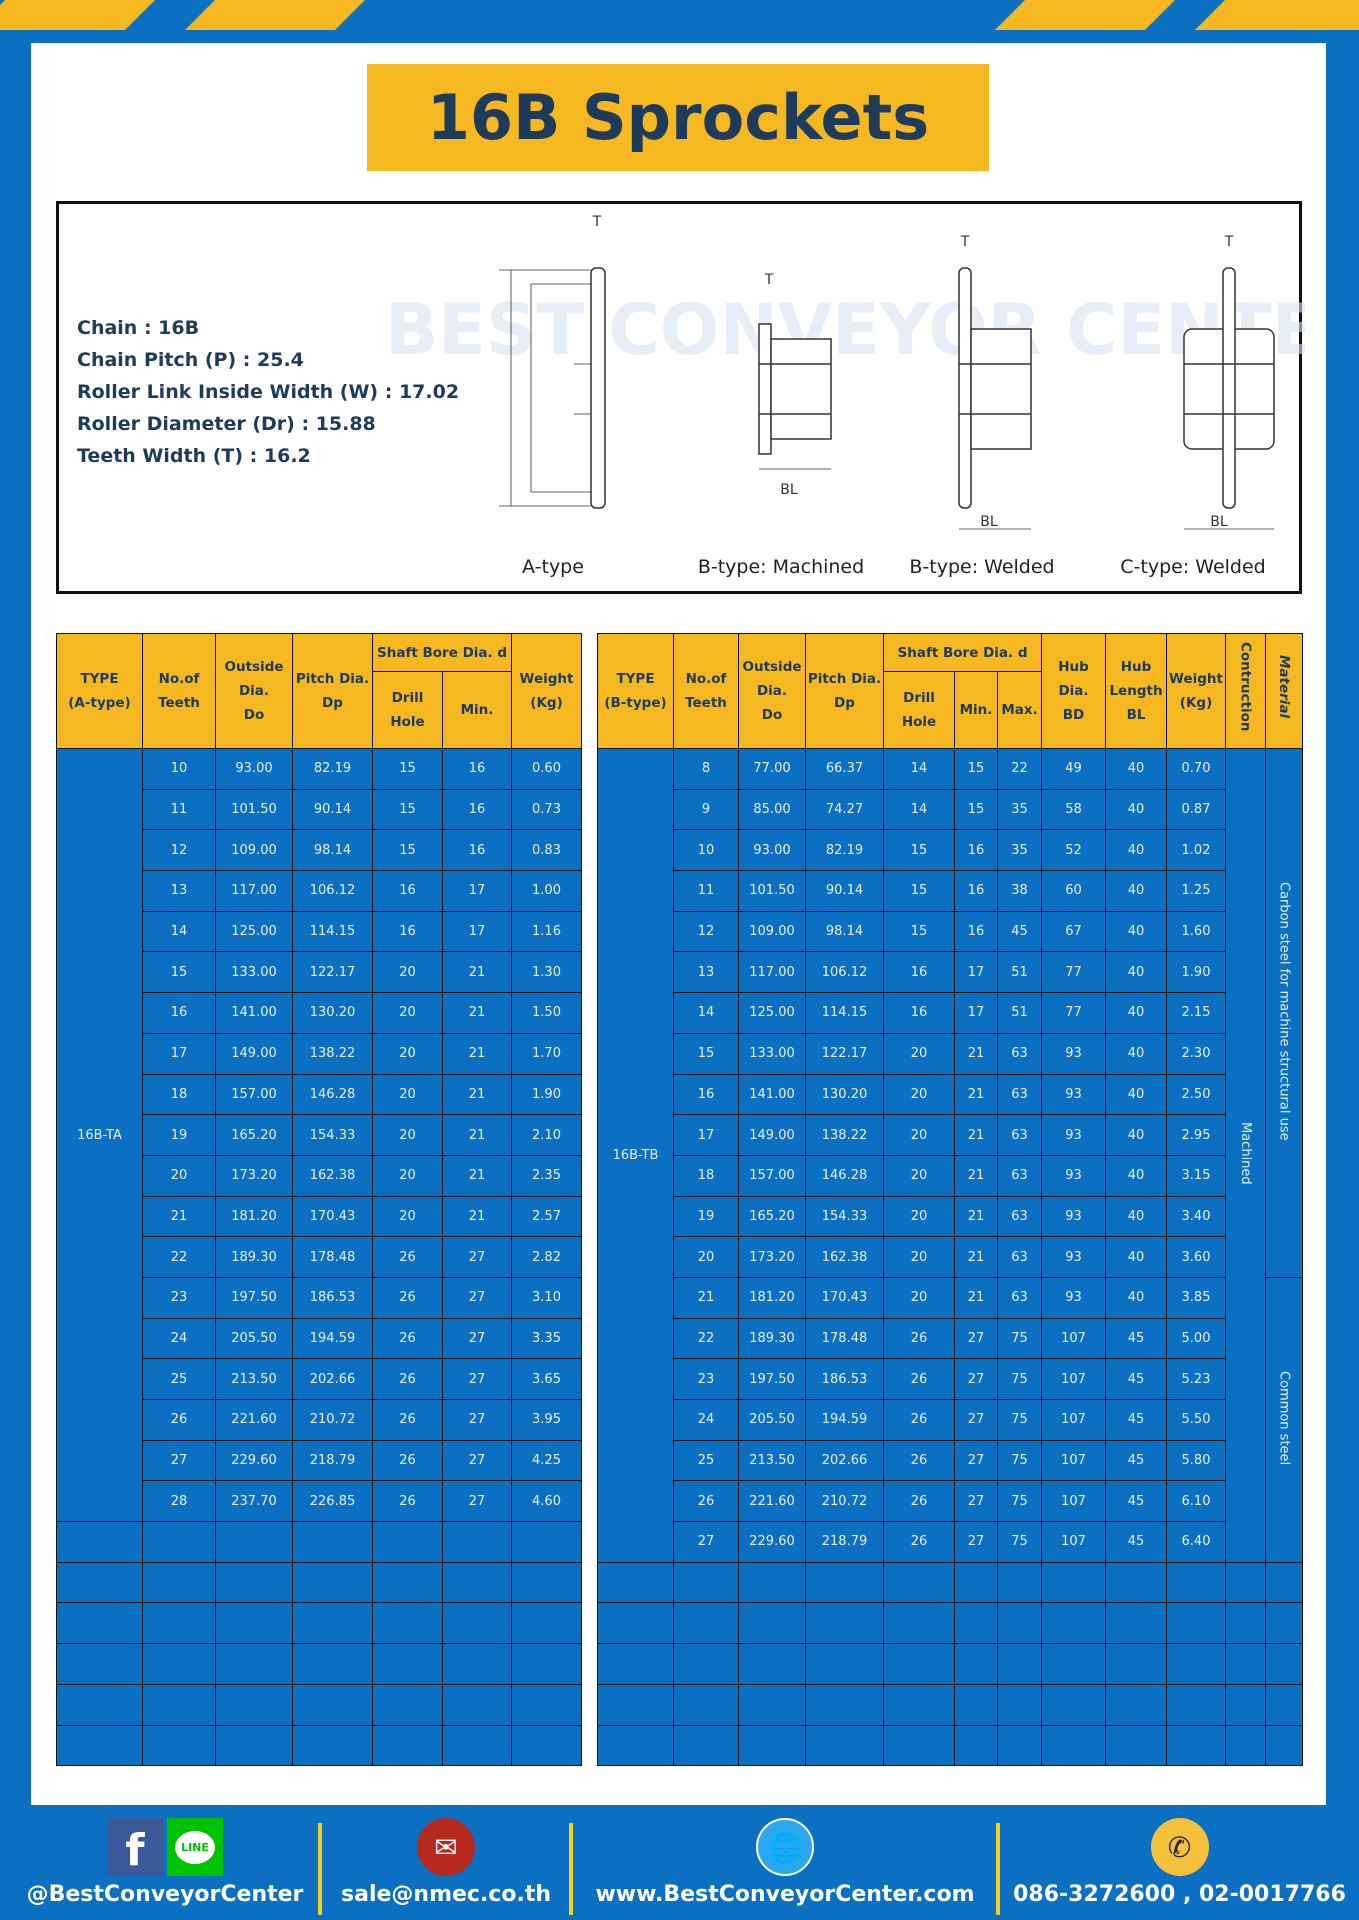 The height and width of the screenshot is (1920, 1359). What do you see at coordinates (785, 1862) in the screenshot?
I see `footer-website: 🌐 www.BestConveyorCenter.com` at bounding box center [785, 1862].